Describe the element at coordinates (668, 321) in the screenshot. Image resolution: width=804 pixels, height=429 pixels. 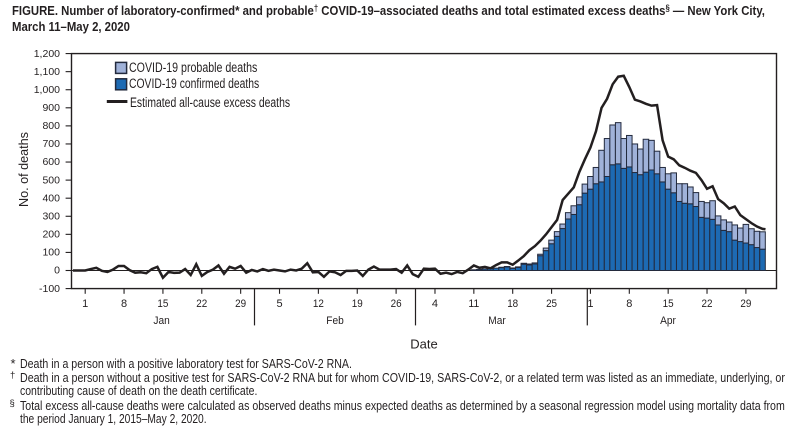
I see `svg-text: Apr` at that location.